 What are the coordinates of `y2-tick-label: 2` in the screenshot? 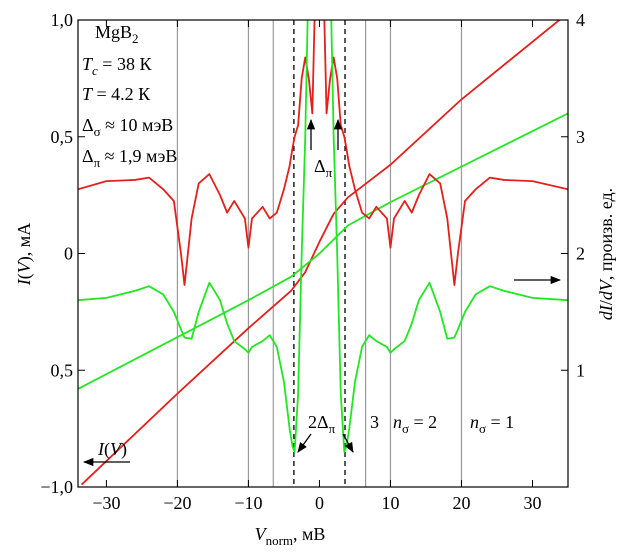 It's located at (580, 254).